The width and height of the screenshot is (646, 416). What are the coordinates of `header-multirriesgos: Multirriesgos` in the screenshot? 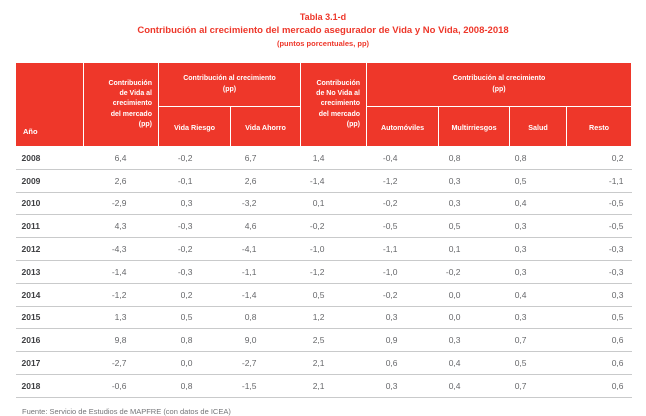 It's located at (474, 126).